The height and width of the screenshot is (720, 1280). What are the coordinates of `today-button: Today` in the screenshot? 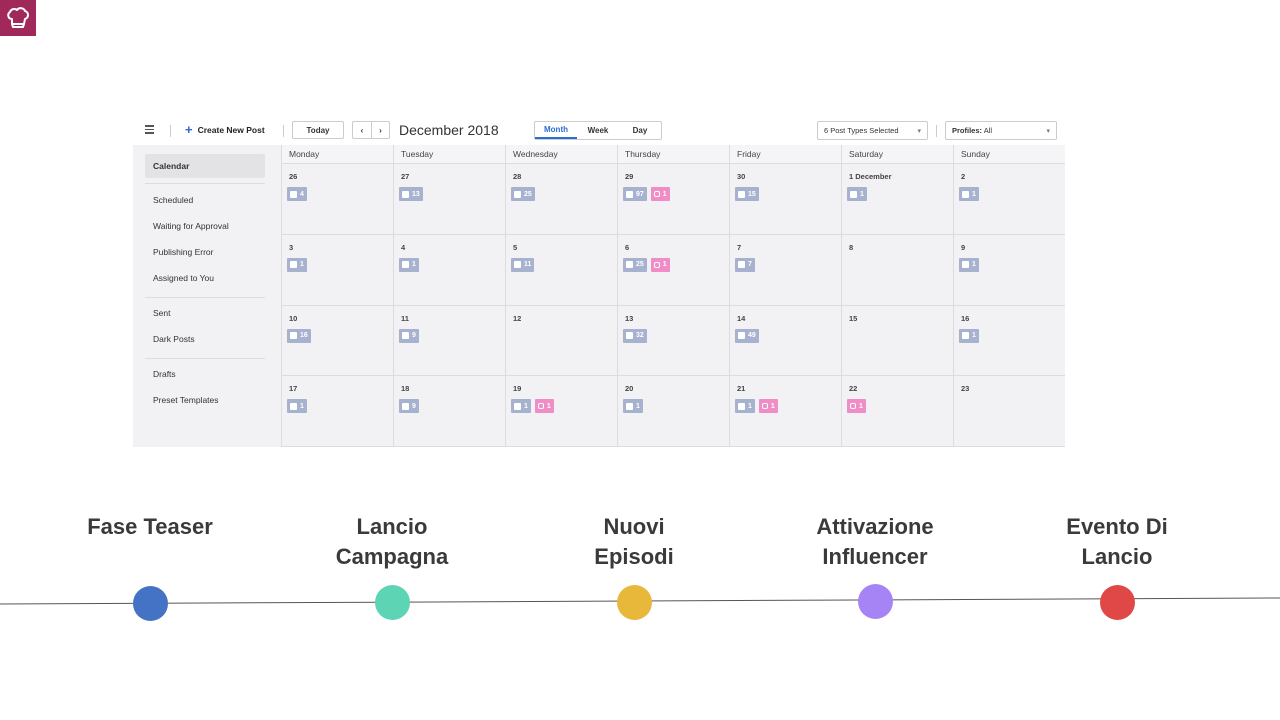 It's located at (318, 130).